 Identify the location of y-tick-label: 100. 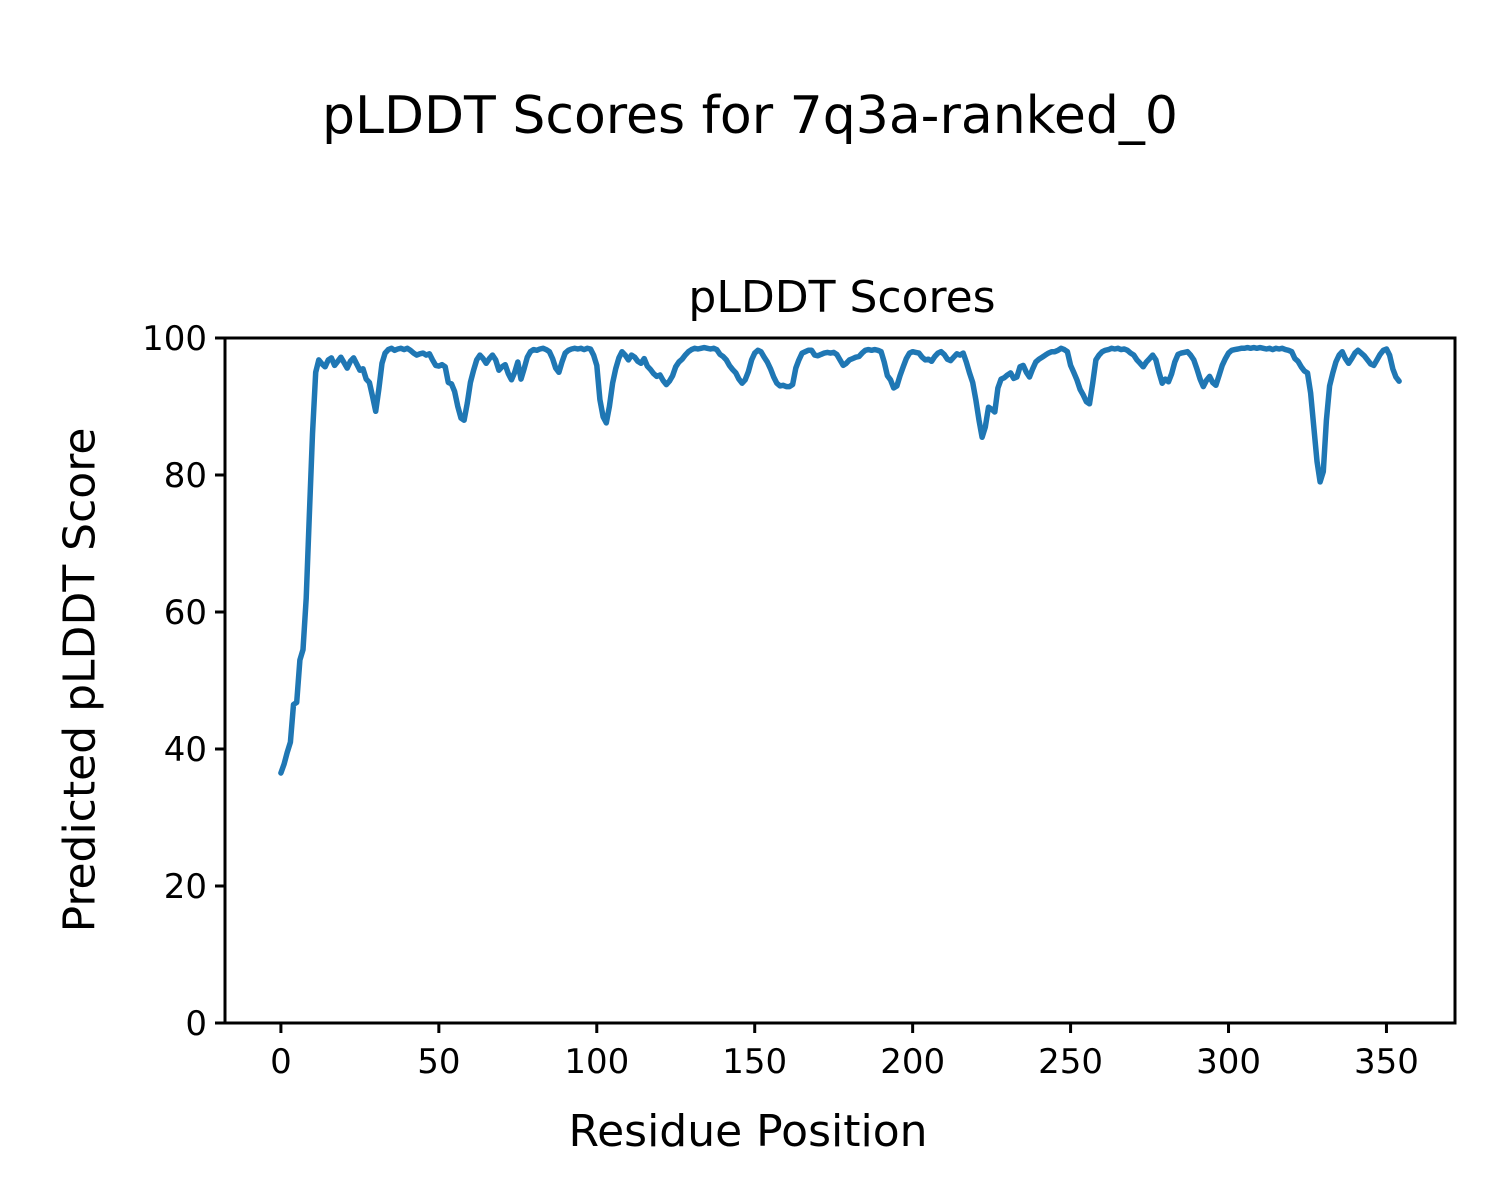
(174, 339).